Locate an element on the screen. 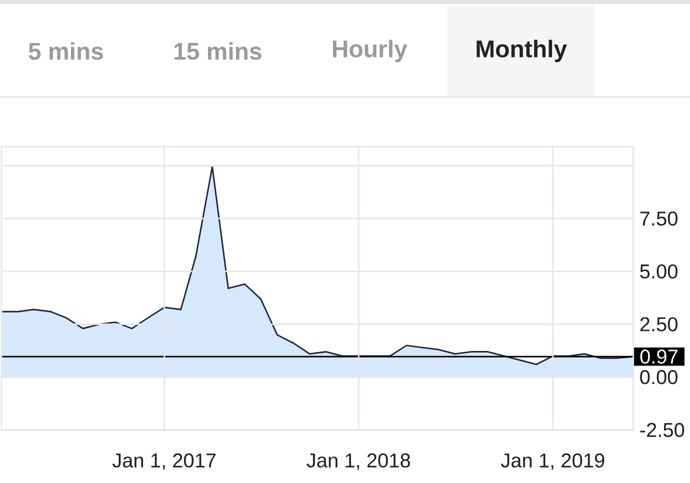 This screenshot has width=690, height=483. x-tick-label: Jan 1, 2018 is located at coordinates (358, 461).